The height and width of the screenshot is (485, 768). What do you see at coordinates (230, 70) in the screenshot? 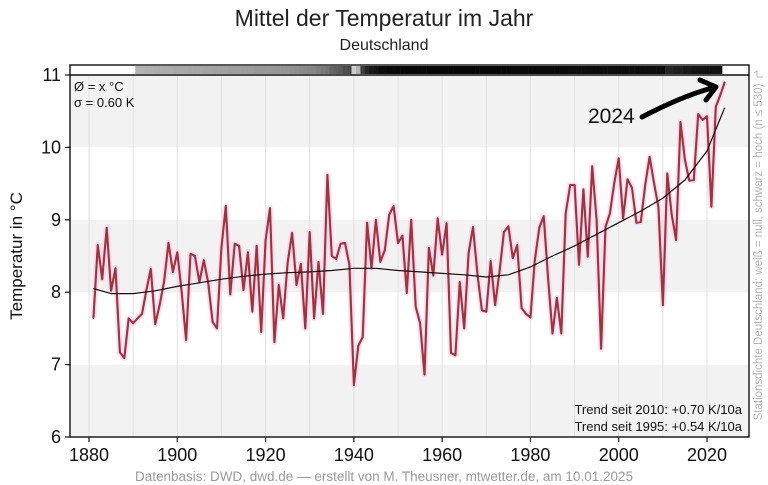
I see `stripe-1912` at bounding box center [230, 70].